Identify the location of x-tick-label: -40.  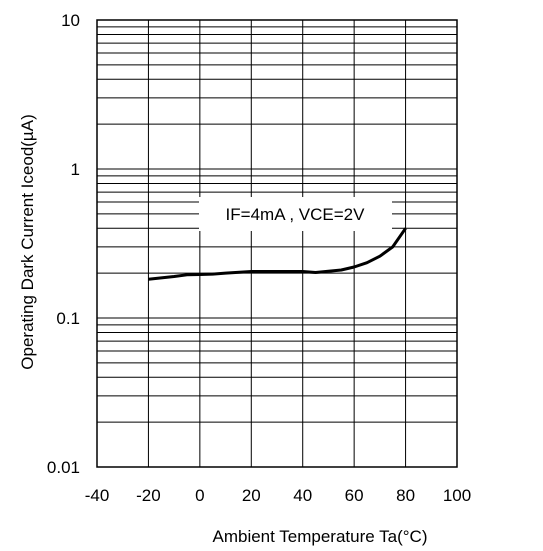
(97, 495).